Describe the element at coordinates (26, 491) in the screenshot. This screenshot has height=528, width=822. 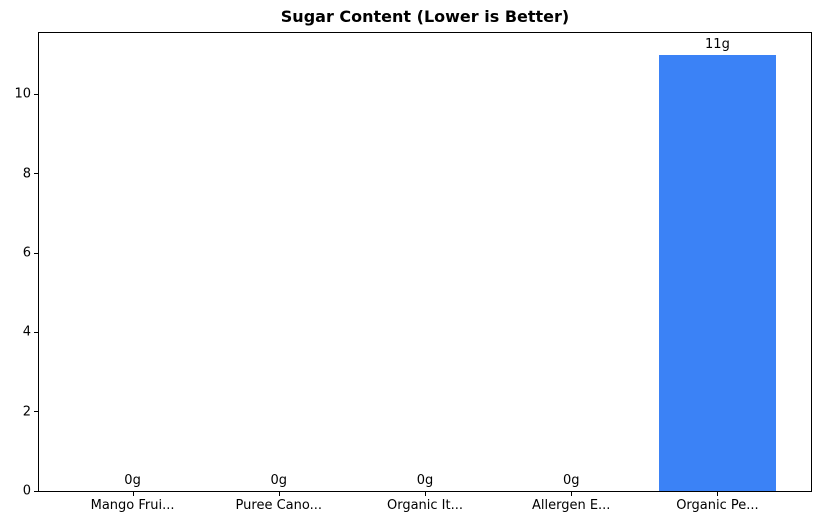
I see `y-tick-label: 0` at that location.